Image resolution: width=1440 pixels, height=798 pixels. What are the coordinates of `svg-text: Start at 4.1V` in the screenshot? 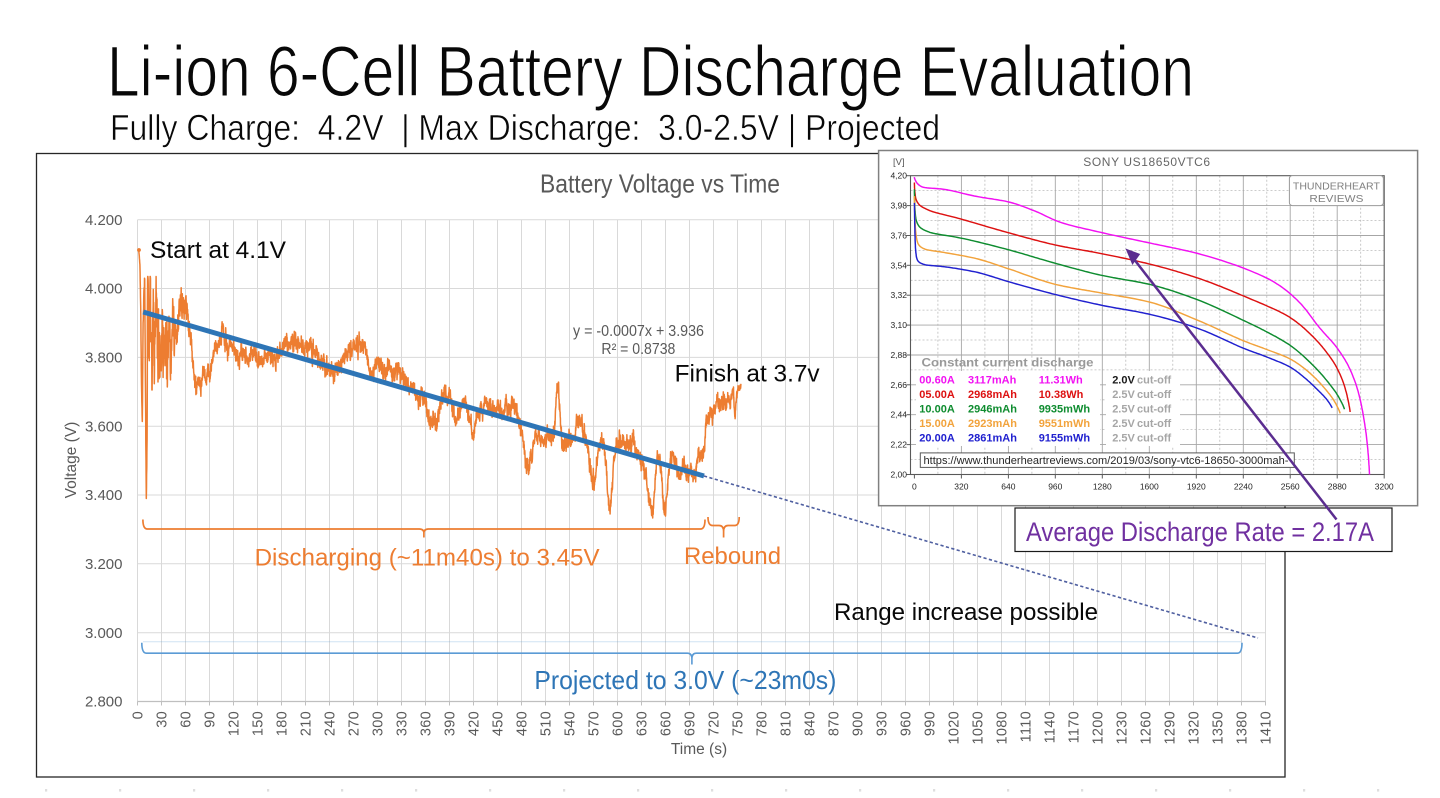 It's located at (218, 250).